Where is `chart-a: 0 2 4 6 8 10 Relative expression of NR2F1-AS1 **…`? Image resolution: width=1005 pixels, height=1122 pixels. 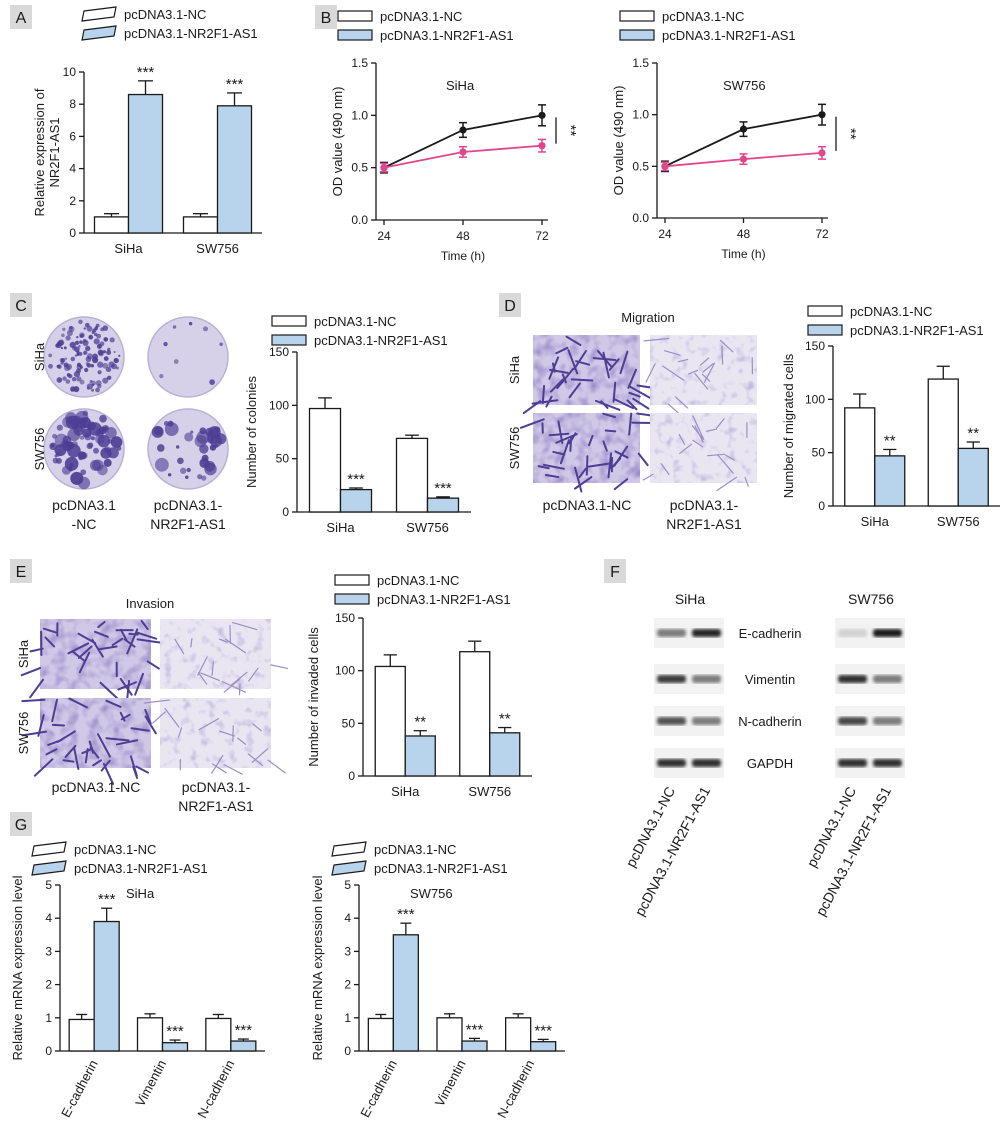 chart-a: 0 2 4 6 8 10 Relative expression of NR2F1-AS1 **… is located at coordinates (147, 160).